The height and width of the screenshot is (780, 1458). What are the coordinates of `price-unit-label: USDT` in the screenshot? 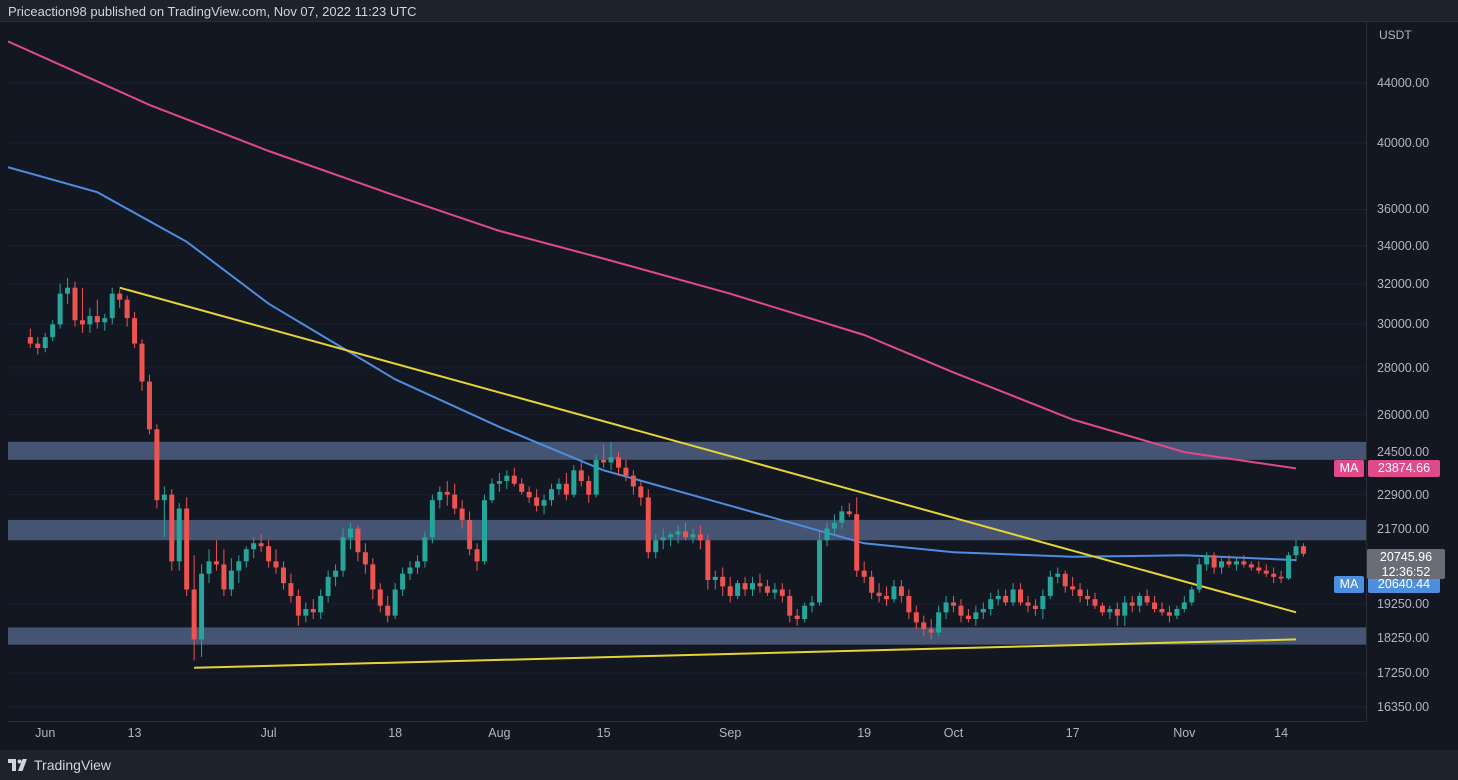 It's located at (1395, 35).